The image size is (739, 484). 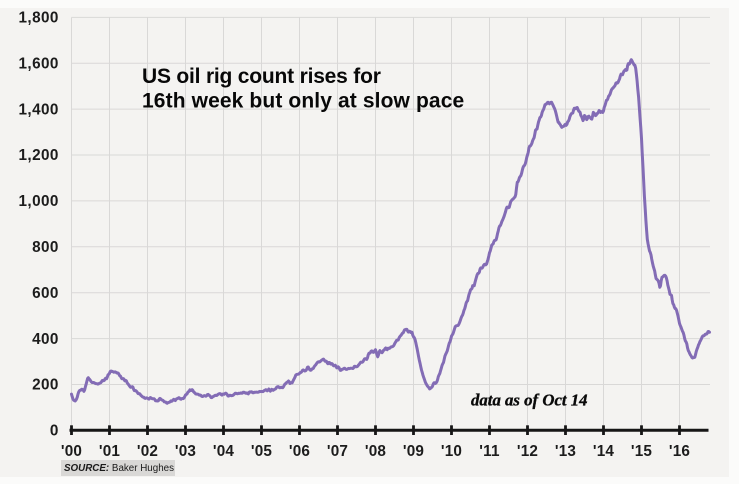 What do you see at coordinates (565, 451) in the screenshot?
I see `svg-text: '13` at bounding box center [565, 451].